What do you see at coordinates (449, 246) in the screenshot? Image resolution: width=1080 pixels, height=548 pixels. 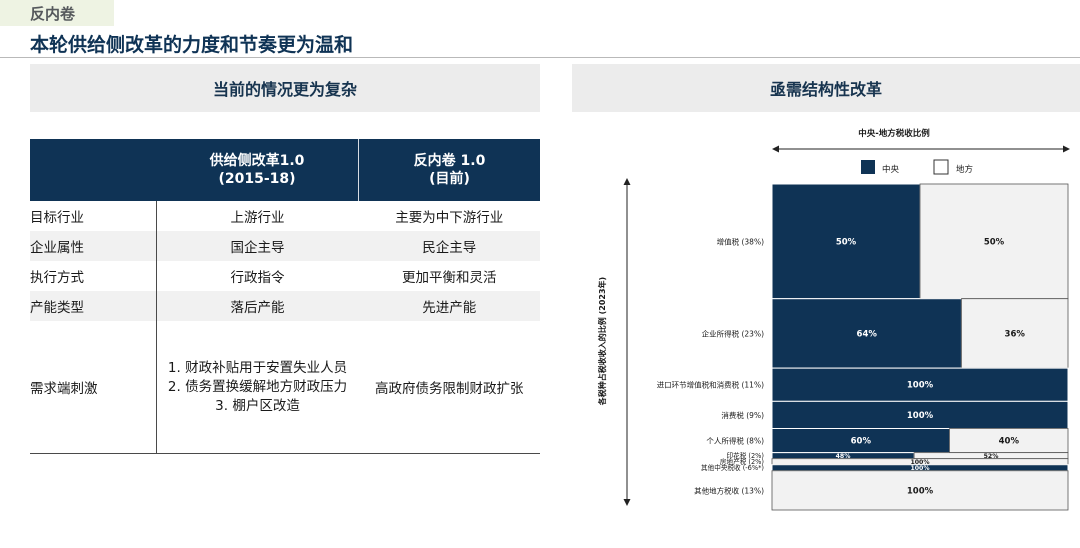 I see `row-value-current: 民企主导` at bounding box center [449, 246].